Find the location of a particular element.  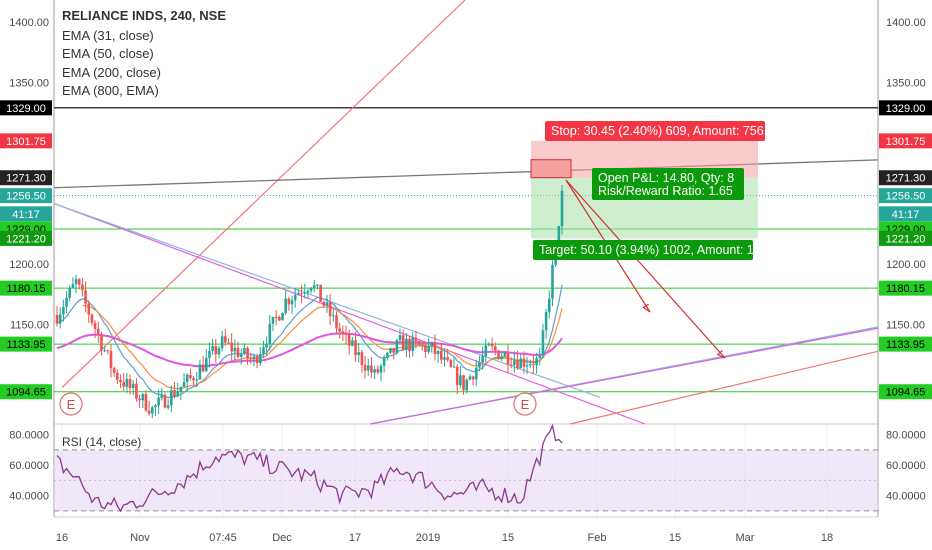

price-tag-right-label: 1301.75 is located at coordinates (906, 142).